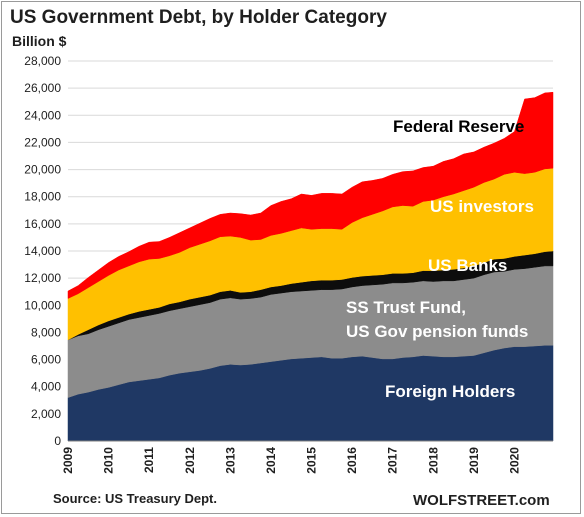  What do you see at coordinates (437, 331) in the screenshot?
I see `label-ss-trust-line2: US Gov pension funds` at bounding box center [437, 331].